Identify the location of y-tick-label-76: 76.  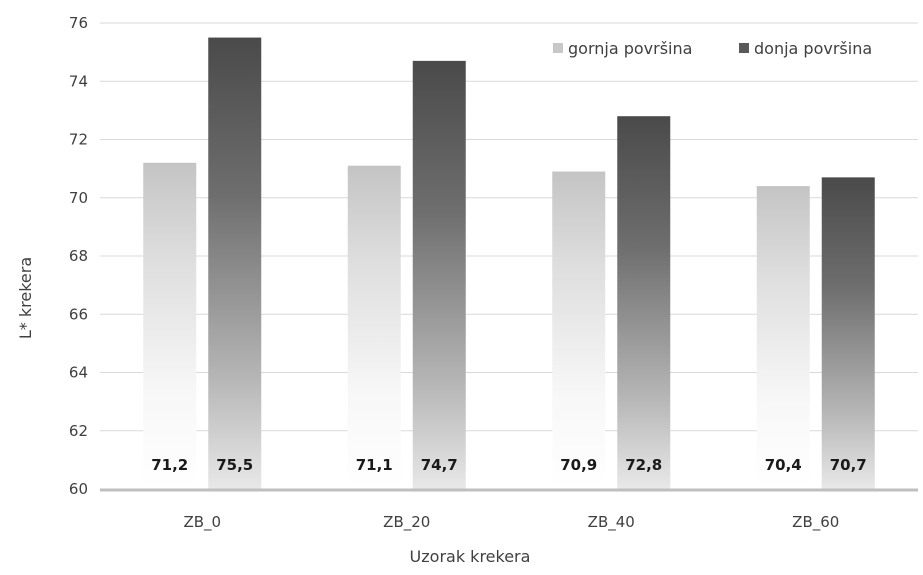
(78, 23).